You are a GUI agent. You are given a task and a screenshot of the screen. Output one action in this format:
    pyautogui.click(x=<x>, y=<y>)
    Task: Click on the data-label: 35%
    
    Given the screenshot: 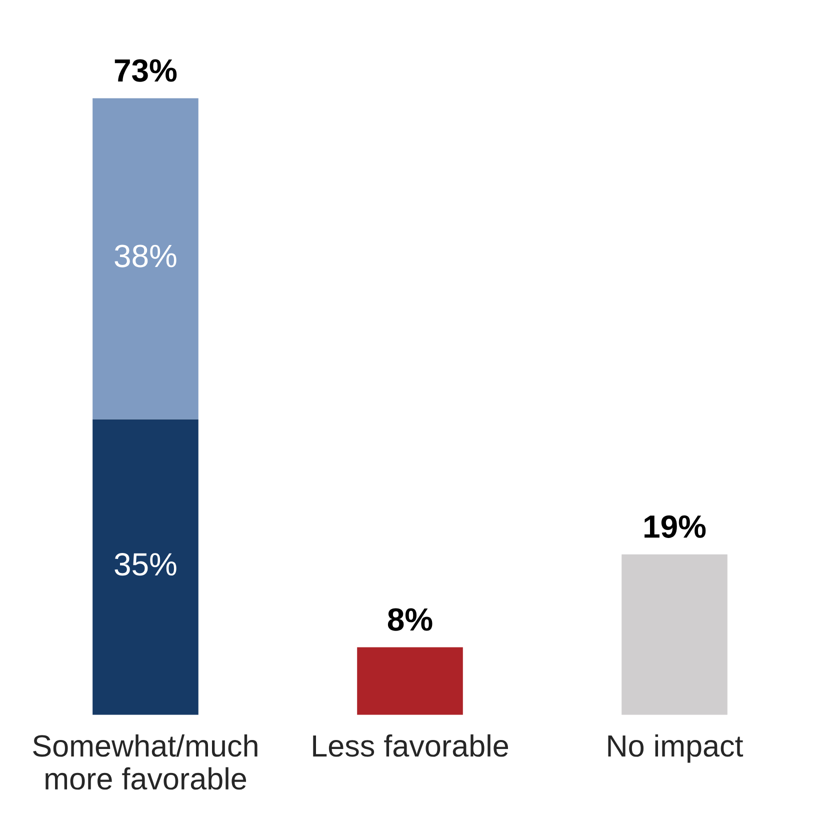 What is the action you would take?
    pyautogui.click(x=145, y=564)
    